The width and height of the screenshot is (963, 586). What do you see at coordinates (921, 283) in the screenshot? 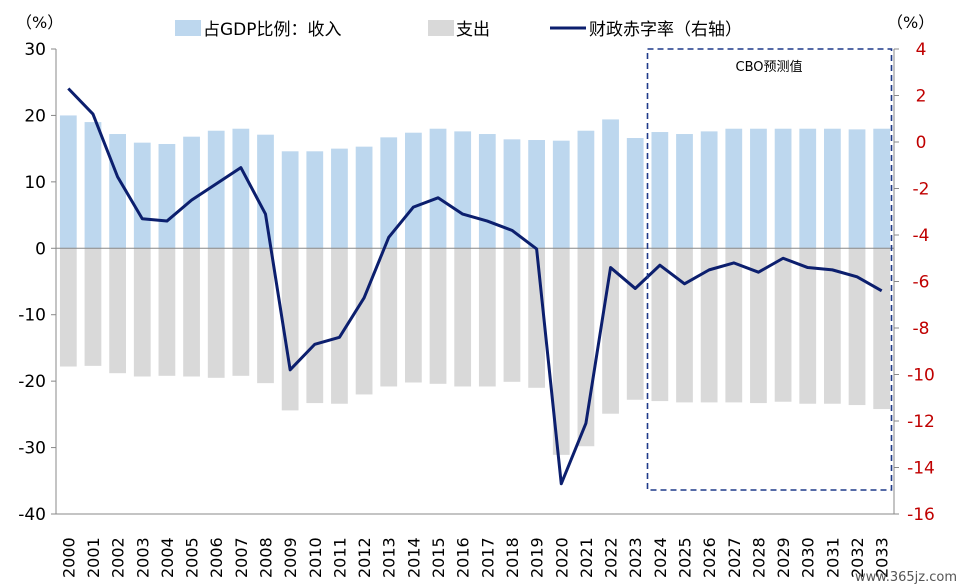
I see `right-tick-label: -6` at bounding box center [921, 283].